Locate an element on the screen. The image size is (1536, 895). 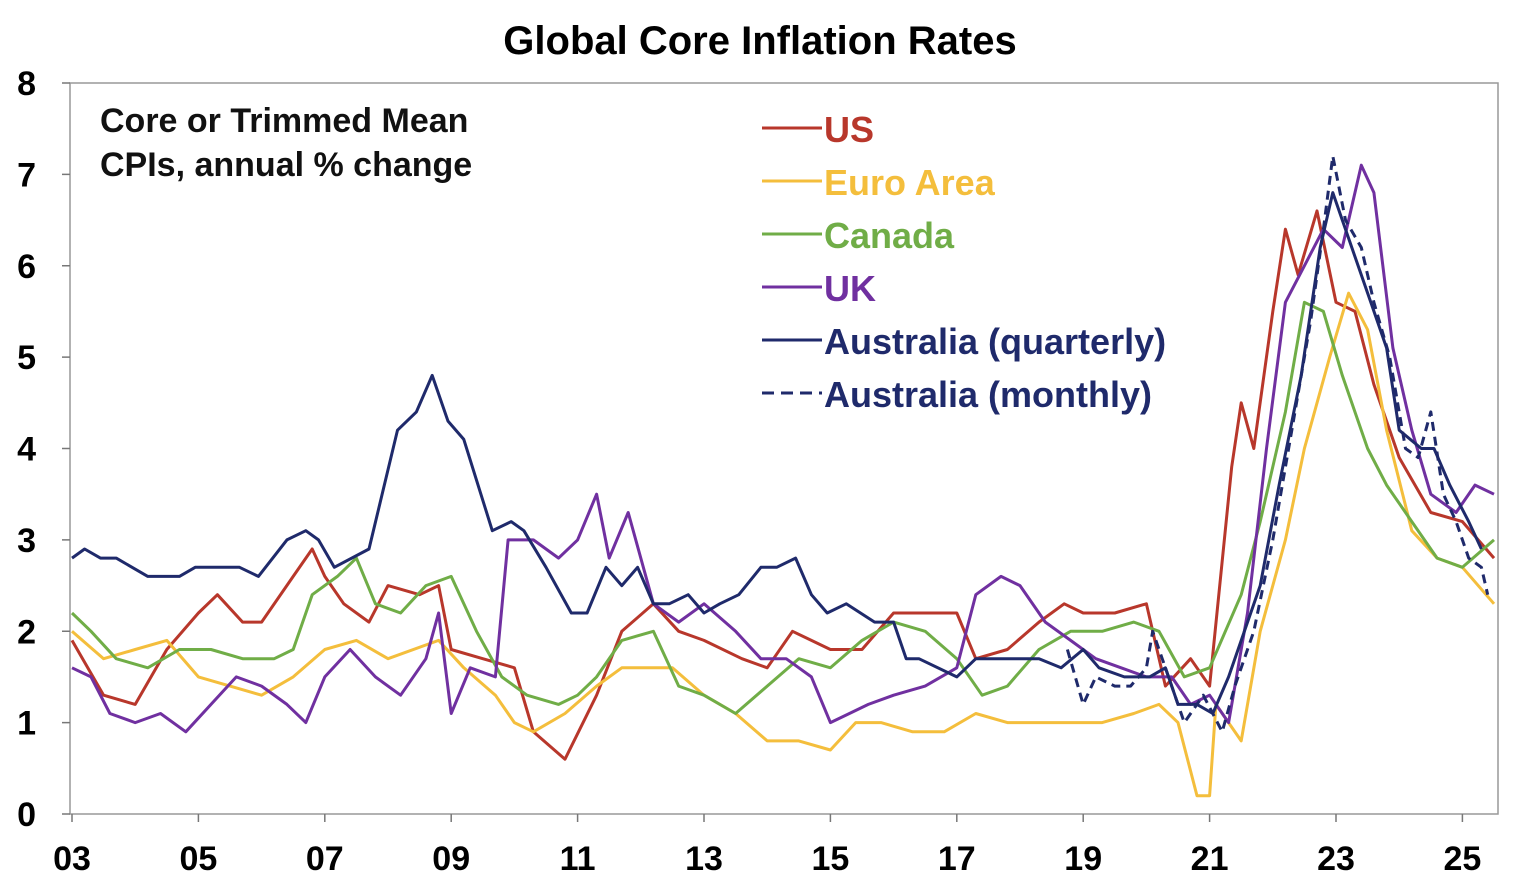
y-tick-label: 5 is located at coordinates (26, 358).